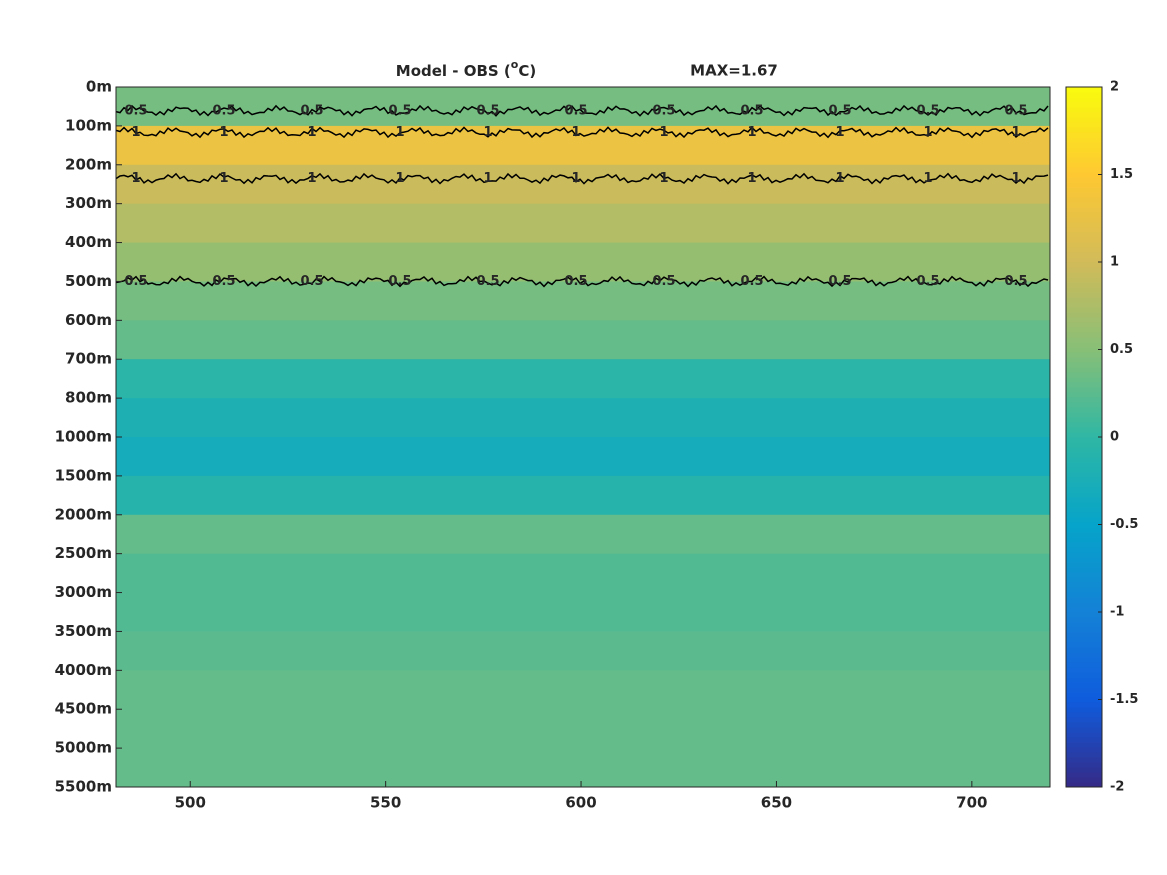 Image resolution: width=1167 pixels, height=875 pixels. Describe the element at coordinates (83, 787) in the screenshot. I see `y-tick-label: 5500m` at that location.